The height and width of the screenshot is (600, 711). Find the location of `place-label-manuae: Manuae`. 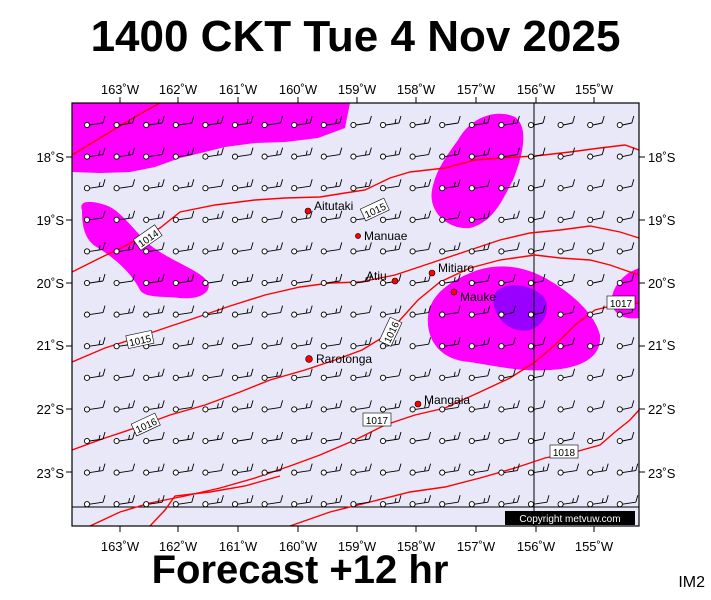

place-label-manuae: Manuae is located at coordinates (386, 236).